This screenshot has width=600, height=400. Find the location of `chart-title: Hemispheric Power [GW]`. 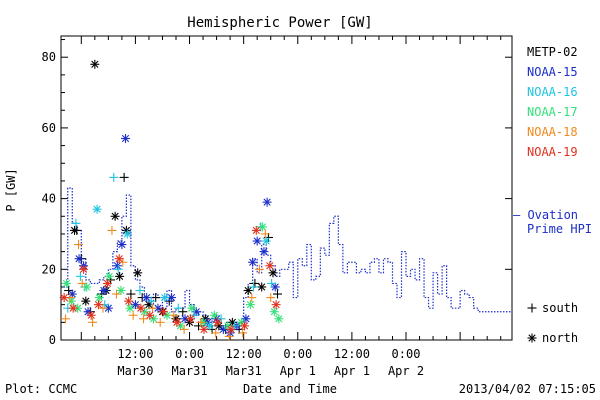

chart-title: Hemispheric Power [GW] is located at coordinates (279, 23).